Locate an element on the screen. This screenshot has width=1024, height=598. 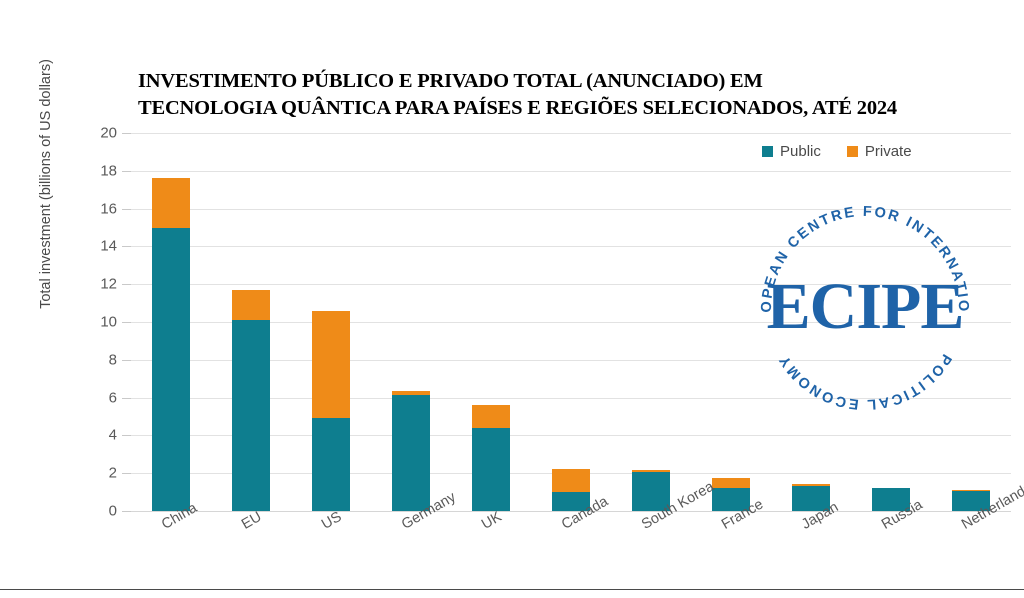
x-axis-tick-label: UK is located at coordinates (492, 520).